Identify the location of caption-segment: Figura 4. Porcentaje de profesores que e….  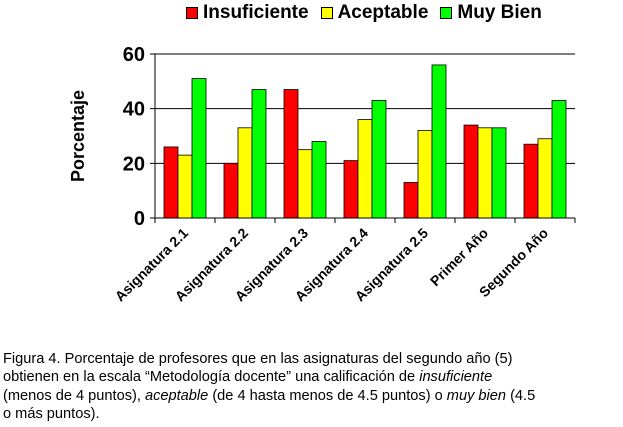
(258, 359).